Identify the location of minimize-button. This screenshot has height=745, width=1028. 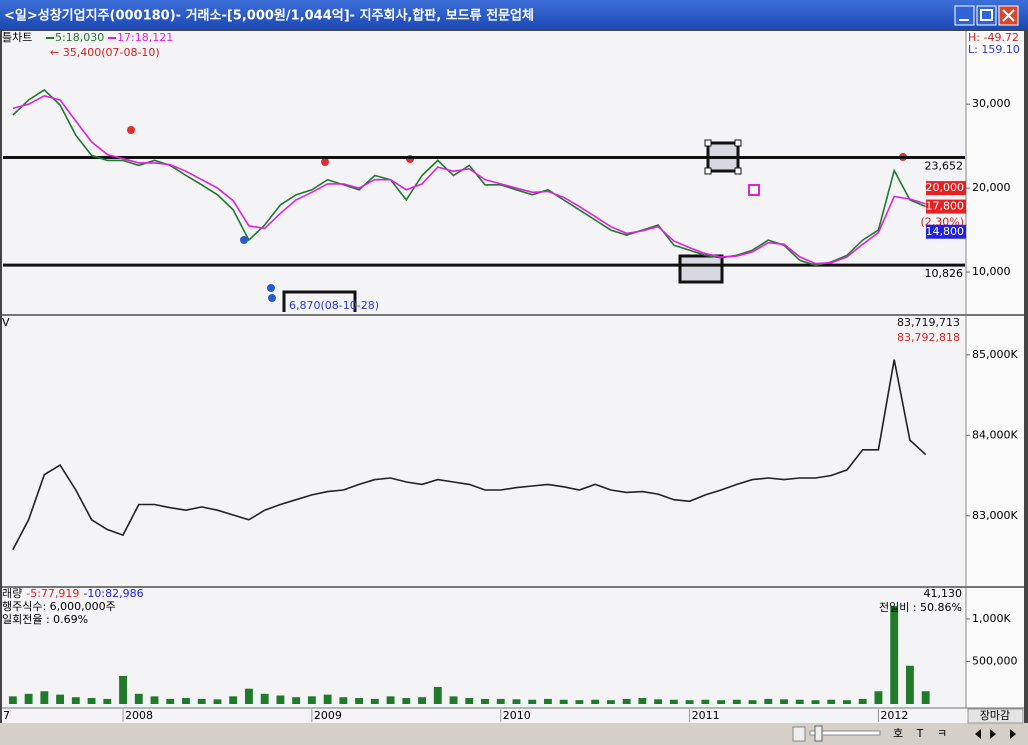
(964, 15).